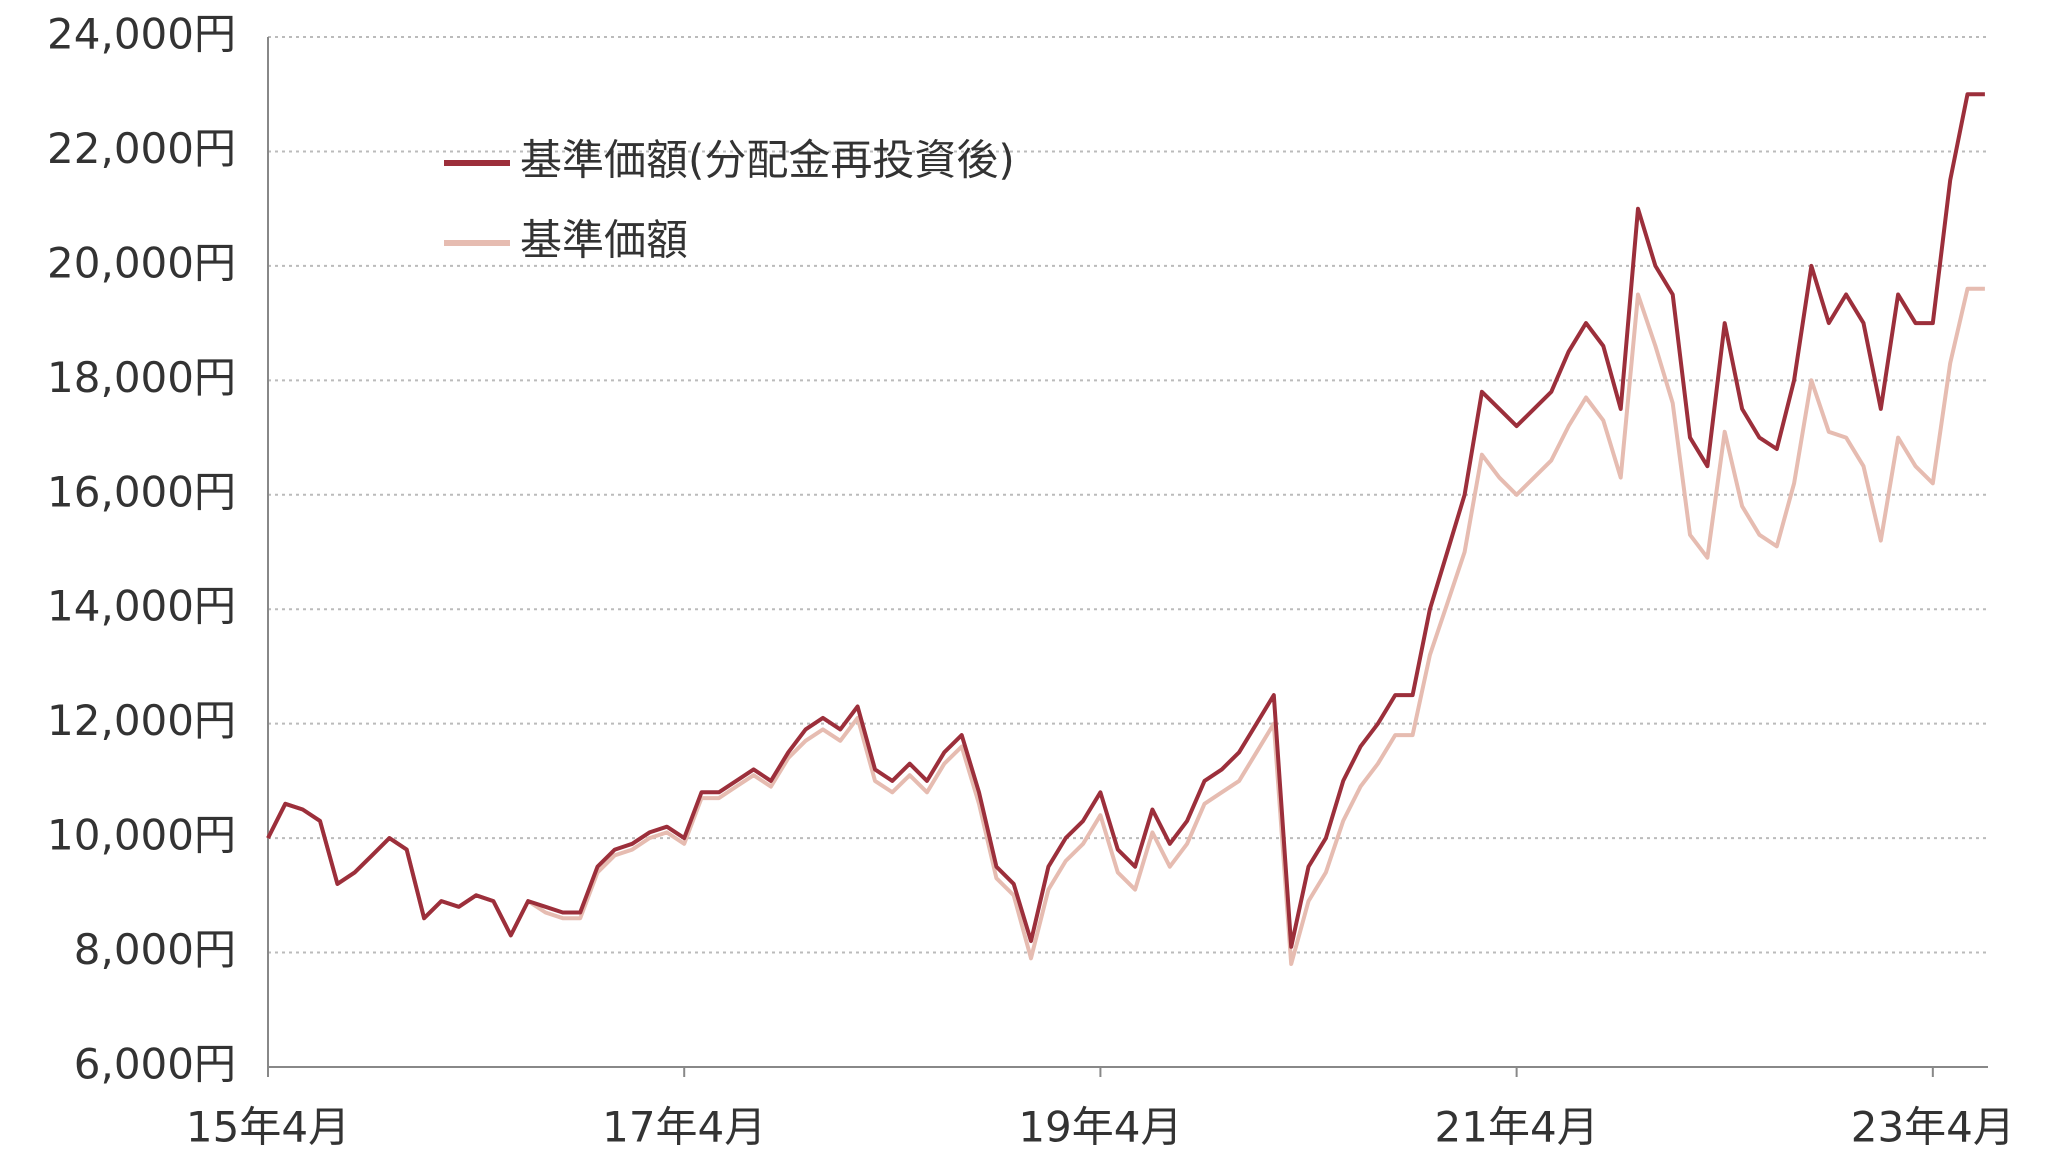  What do you see at coordinates (141, 720) in the screenshot?
I see `y-tick-label: 12,000円` at bounding box center [141, 720].